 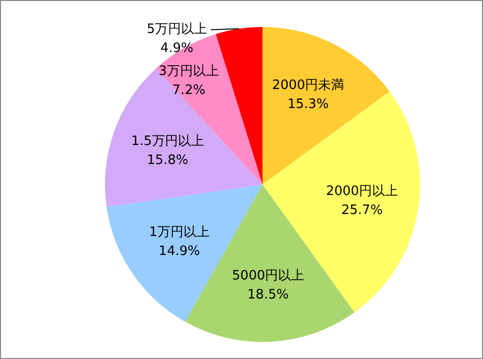 I want to click on slice-label: 2000円以上, so click(x=362, y=191).